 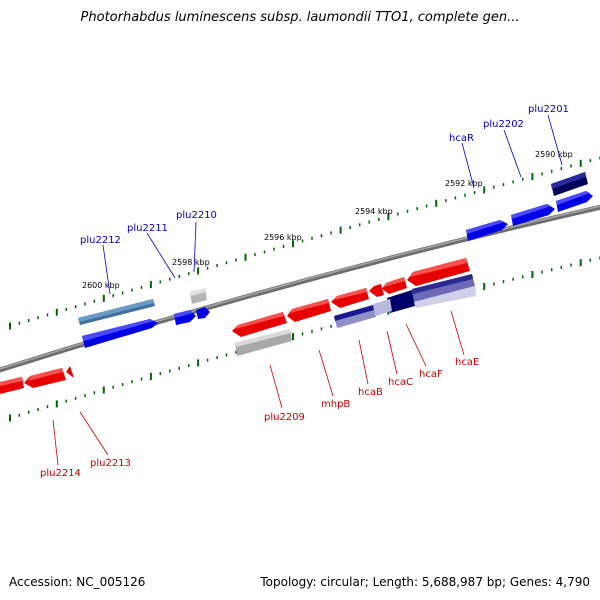 What do you see at coordinates (192, 316) in the screenshot?
I see `gene-plu2211` at bounding box center [192, 316].